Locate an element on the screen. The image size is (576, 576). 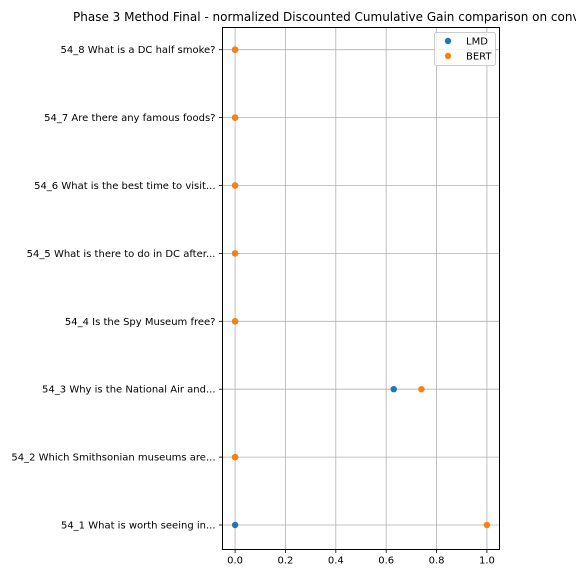
x-tick-label: 1.0 is located at coordinates (487, 561).